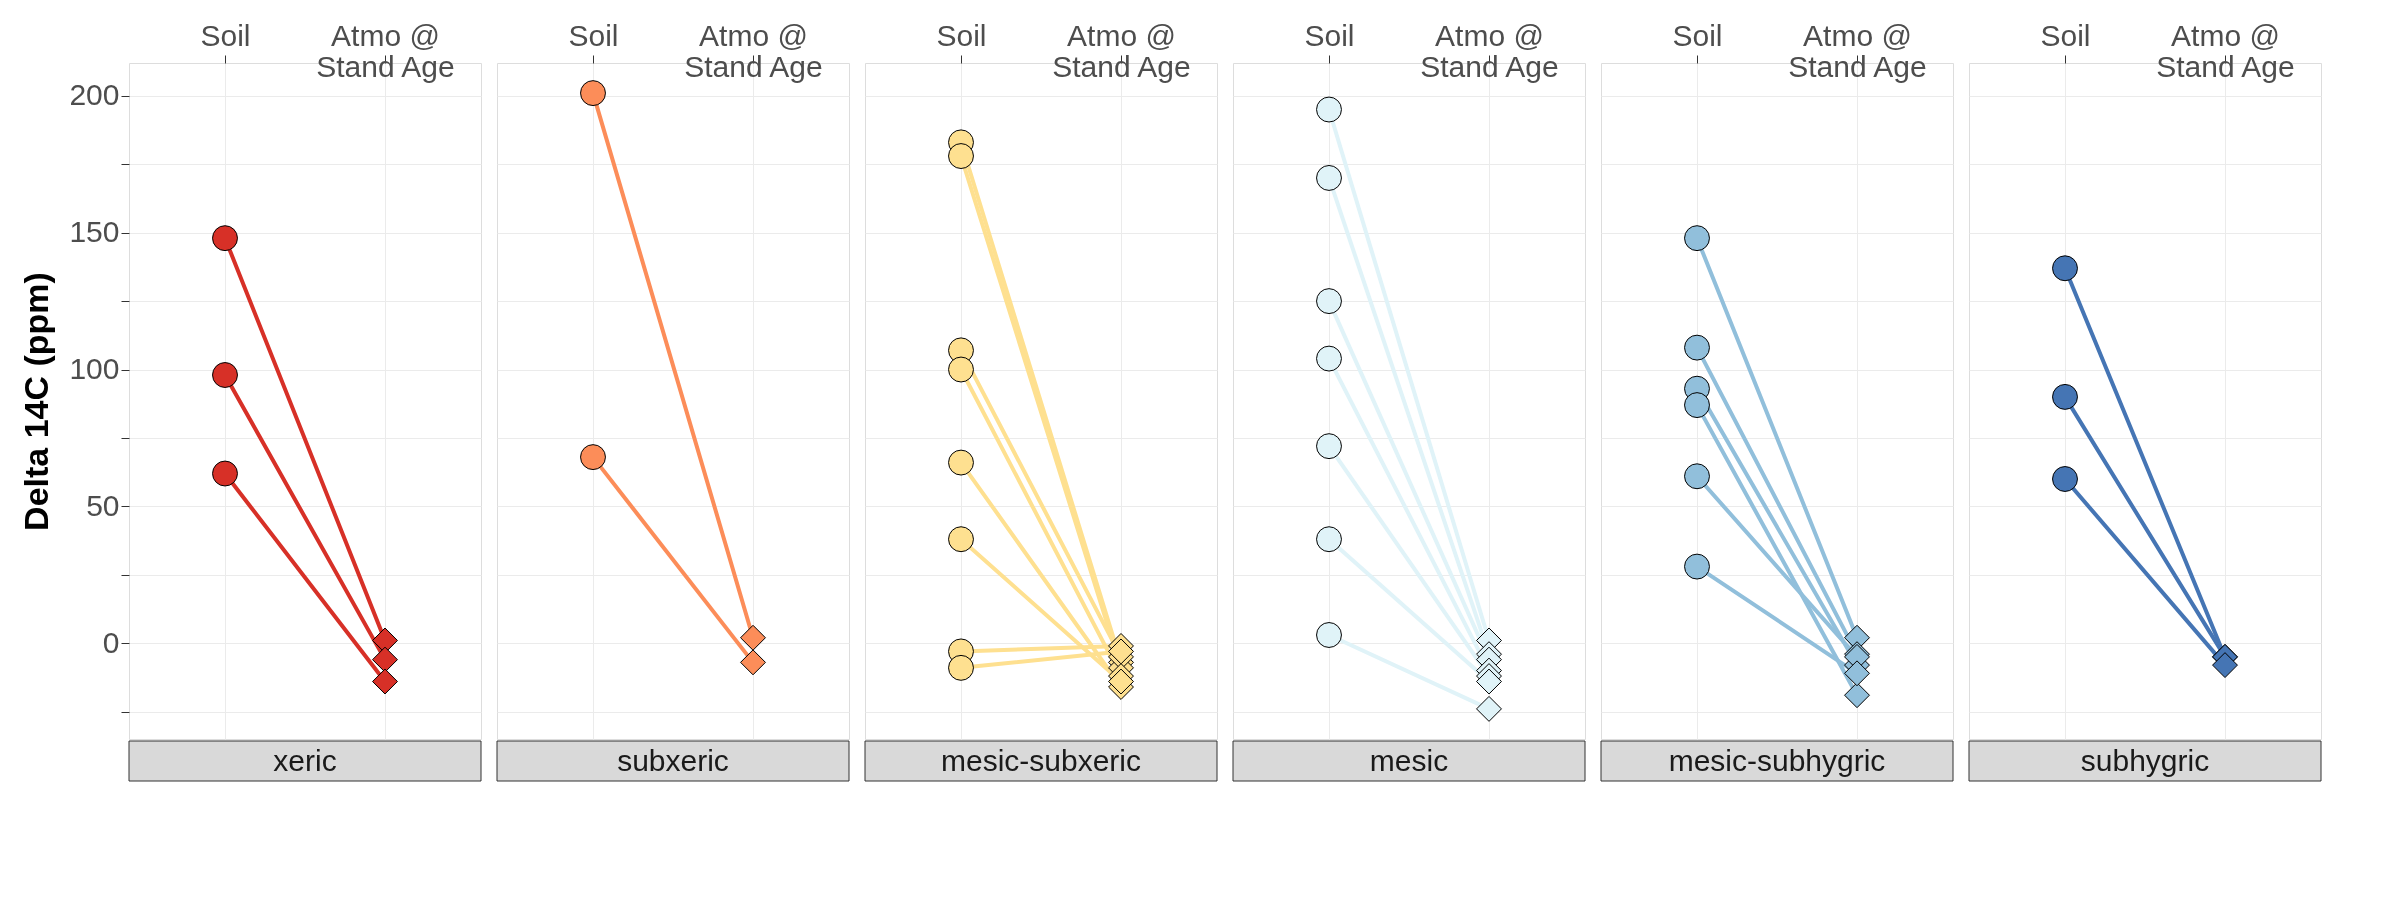  I want to click on text: mesic-subhygric, so click(1777, 760).